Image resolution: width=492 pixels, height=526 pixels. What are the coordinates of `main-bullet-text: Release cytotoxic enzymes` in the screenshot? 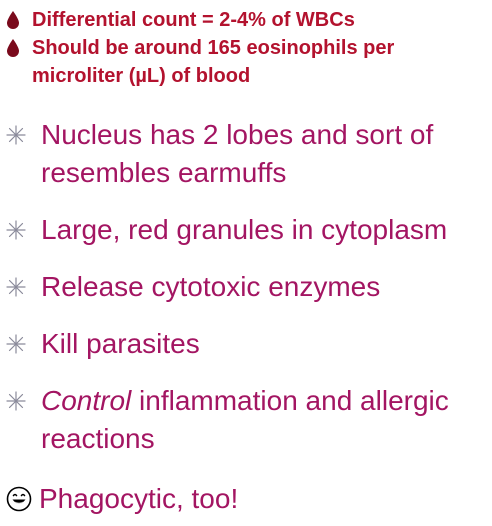 It's located at (211, 286).